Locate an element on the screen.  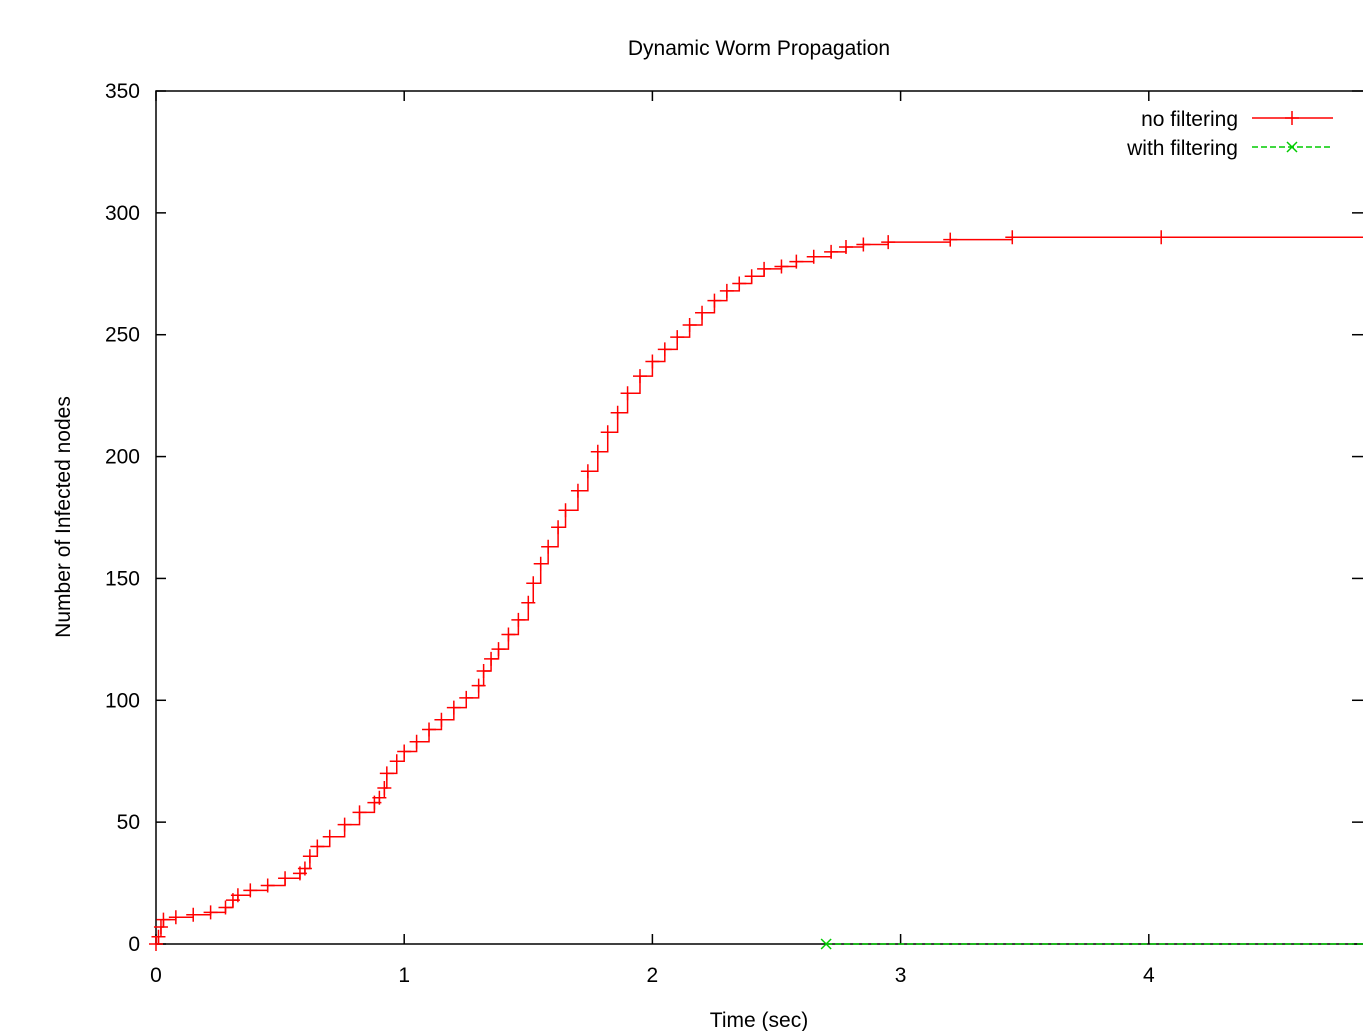
y-tick-label: 150 is located at coordinates (122, 578).